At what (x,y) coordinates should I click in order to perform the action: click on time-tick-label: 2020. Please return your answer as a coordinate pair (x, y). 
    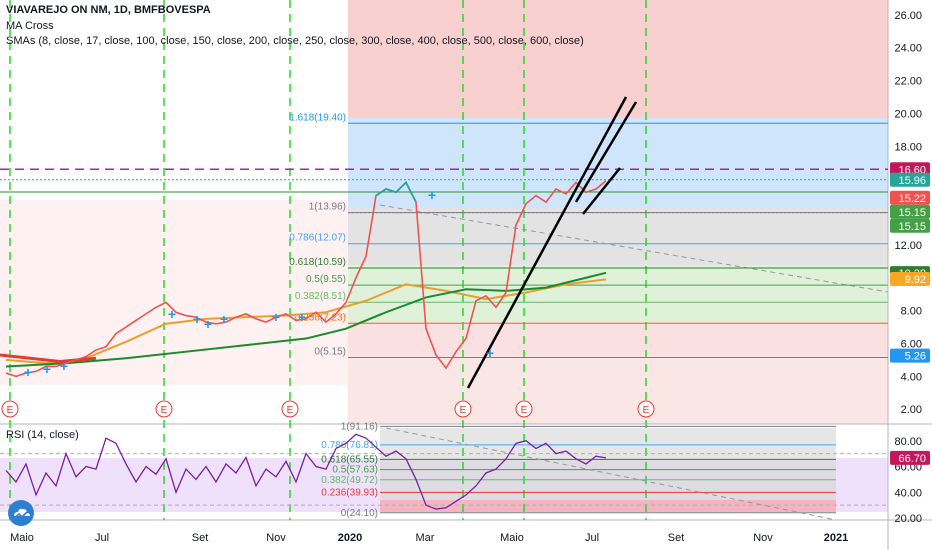
    Looking at the image, I should click on (350, 538).